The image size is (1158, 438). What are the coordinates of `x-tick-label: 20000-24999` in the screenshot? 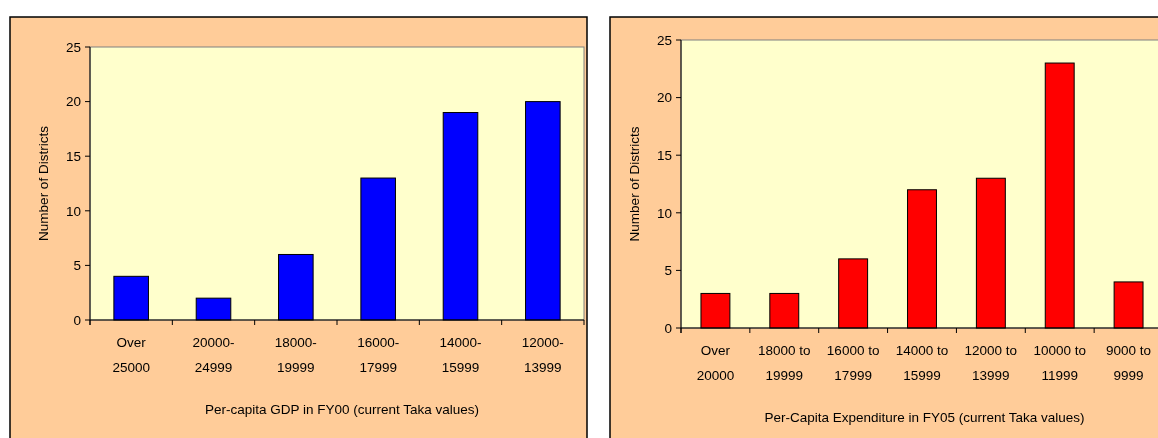 It's located at (213, 355).